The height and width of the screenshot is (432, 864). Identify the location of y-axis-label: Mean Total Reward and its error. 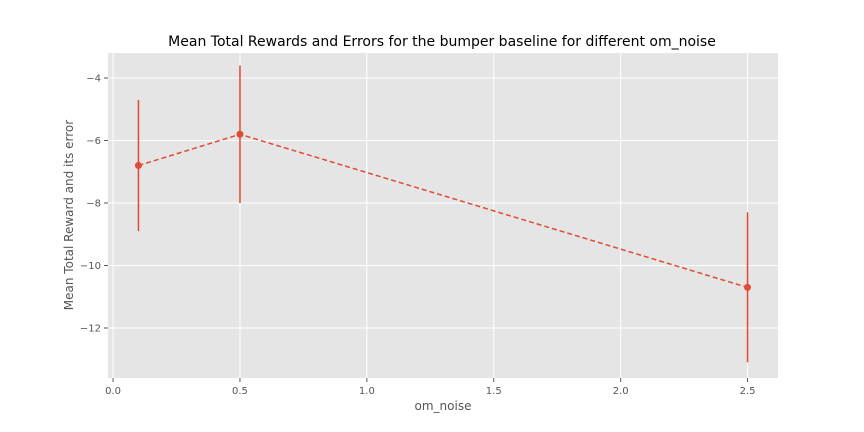
(69, 215).